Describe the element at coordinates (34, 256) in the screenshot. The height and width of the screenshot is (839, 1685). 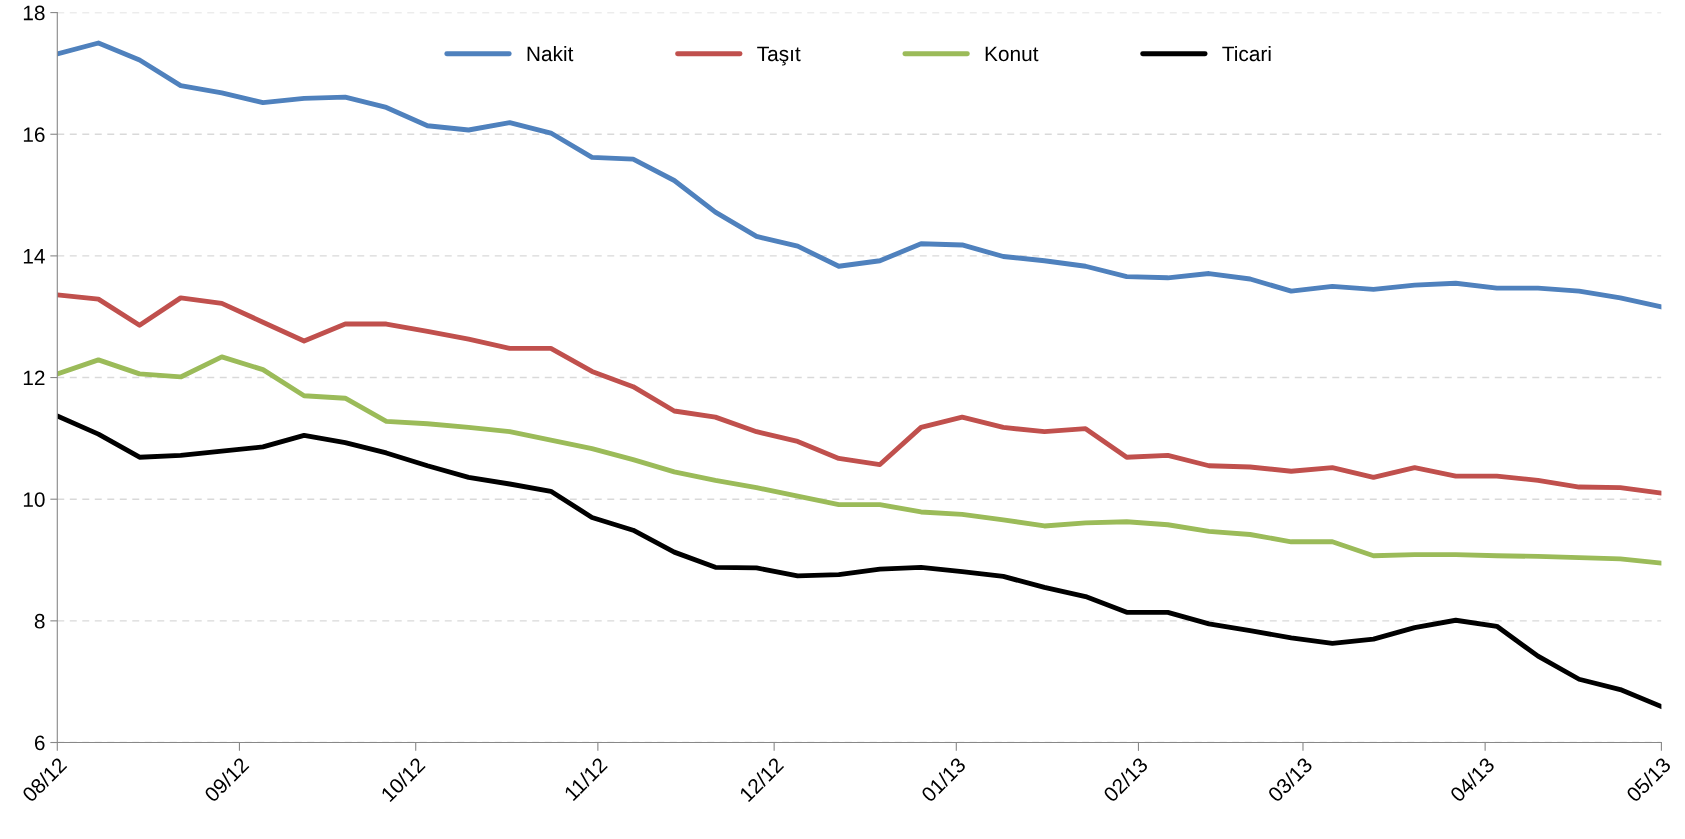
I see `y-tick-label: 14` at that location.